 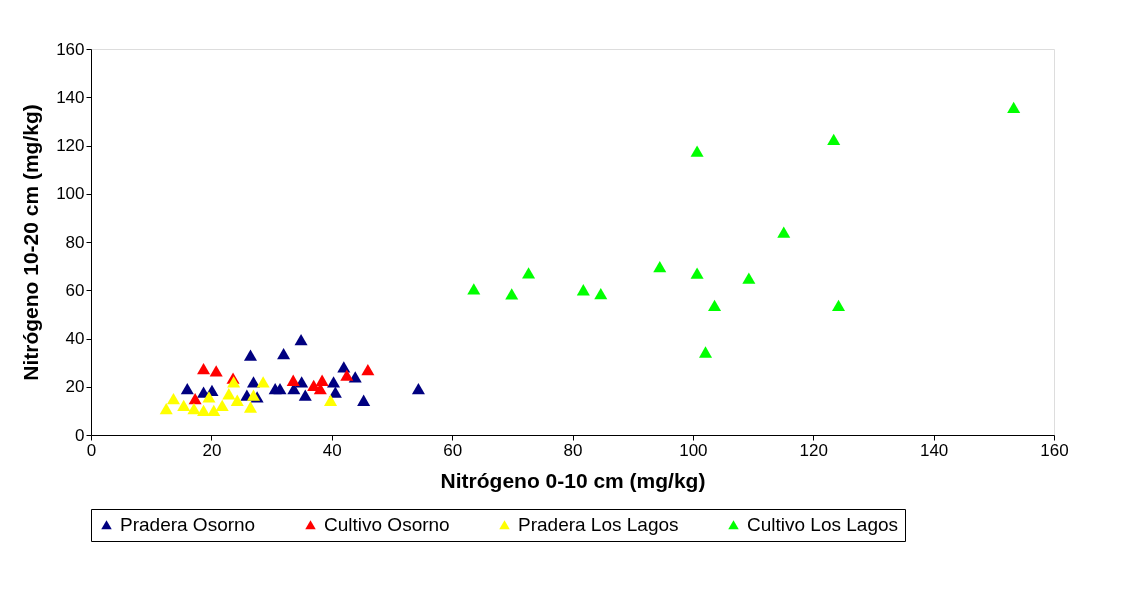 I want to click on y-tick-label: 120, so click(x=70, y=145).